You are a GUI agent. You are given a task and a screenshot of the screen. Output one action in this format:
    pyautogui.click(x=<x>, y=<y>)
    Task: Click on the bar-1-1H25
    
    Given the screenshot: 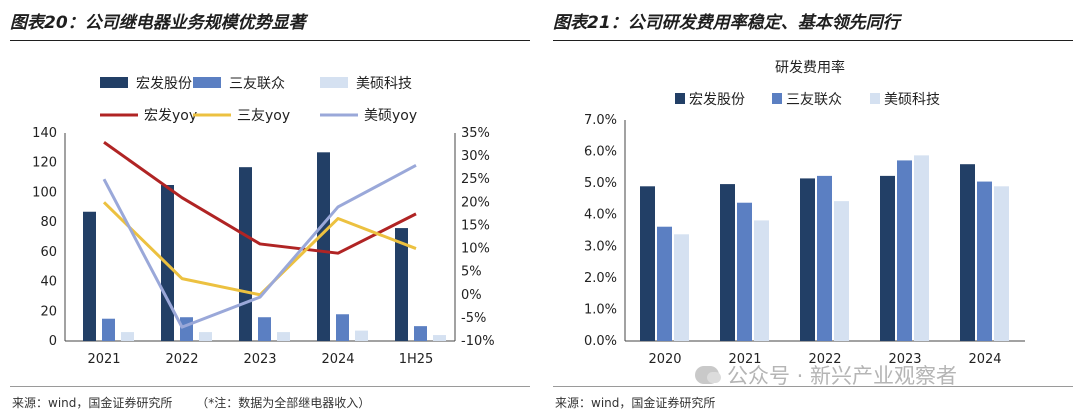 What is the action you would take?
    pyautogui.click(x=420, y=333)
    